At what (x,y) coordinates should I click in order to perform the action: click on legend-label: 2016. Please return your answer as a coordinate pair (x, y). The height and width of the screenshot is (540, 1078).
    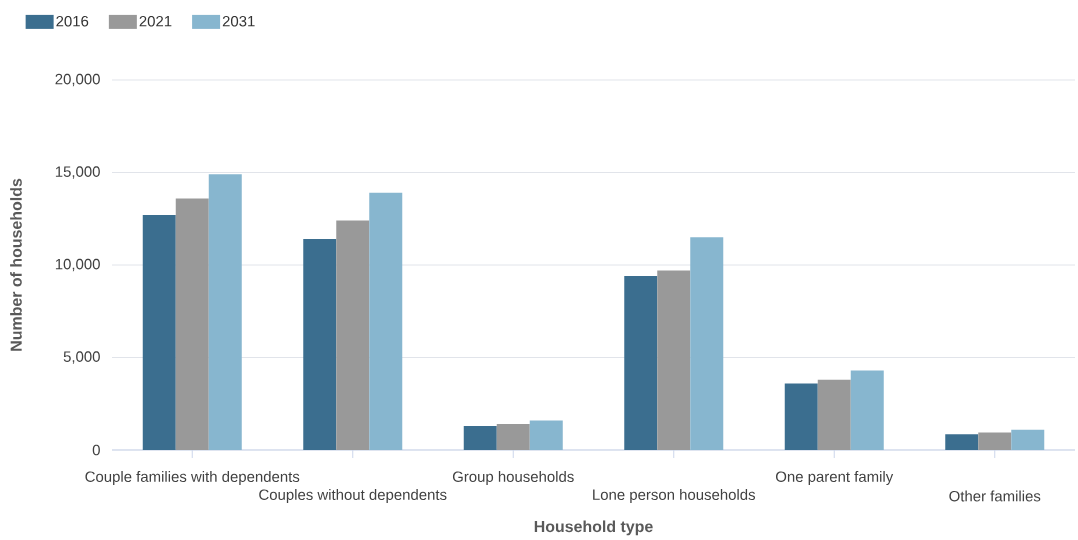
    Looking at the image, I should click on (72, 21).